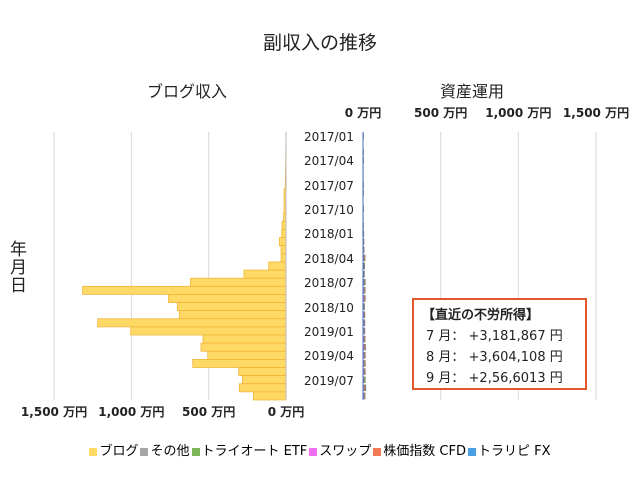 This screenshot has height=480, width=640. Describe the element at coordinates (54, 412) in the screenshot. I see `left-x-tick-label: 1,500 万円` at that location.